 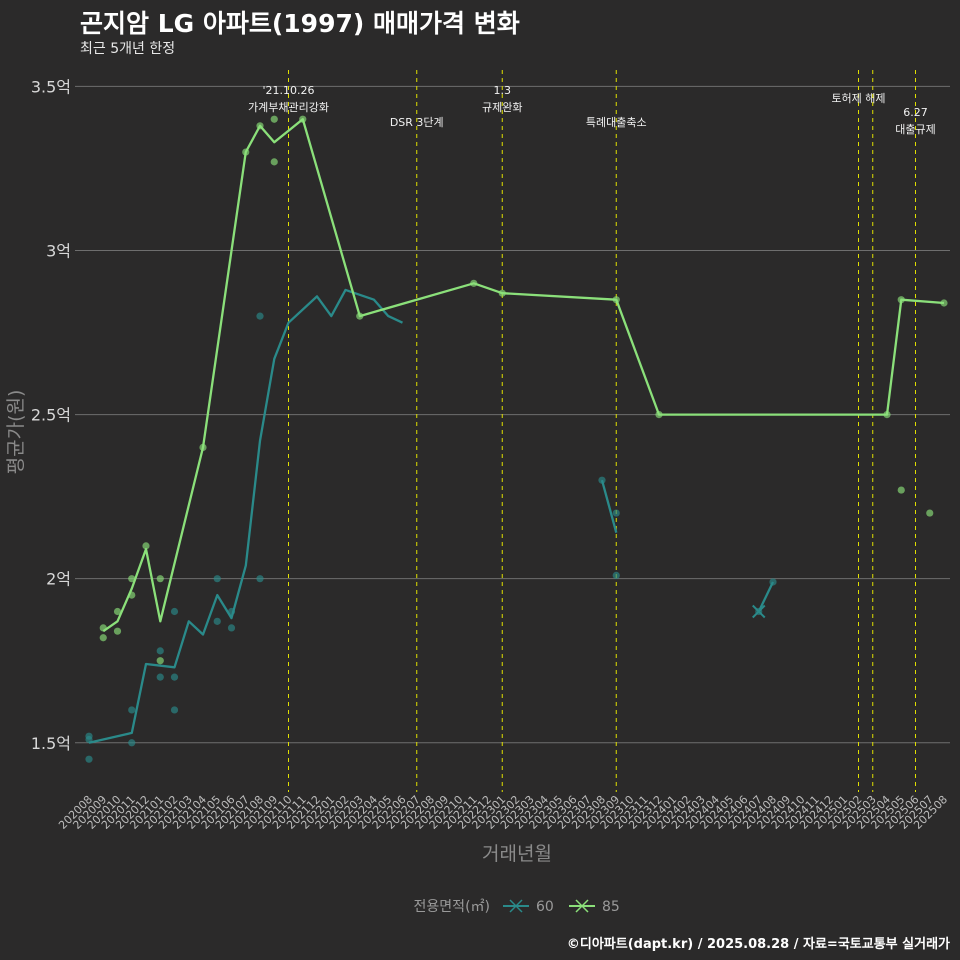 I want to click on event-annotation: 1.3, so click(x=503, y=90).